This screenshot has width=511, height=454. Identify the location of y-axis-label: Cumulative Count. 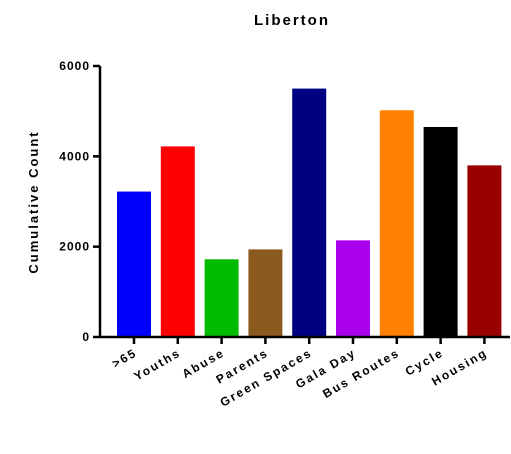
(33, 201).